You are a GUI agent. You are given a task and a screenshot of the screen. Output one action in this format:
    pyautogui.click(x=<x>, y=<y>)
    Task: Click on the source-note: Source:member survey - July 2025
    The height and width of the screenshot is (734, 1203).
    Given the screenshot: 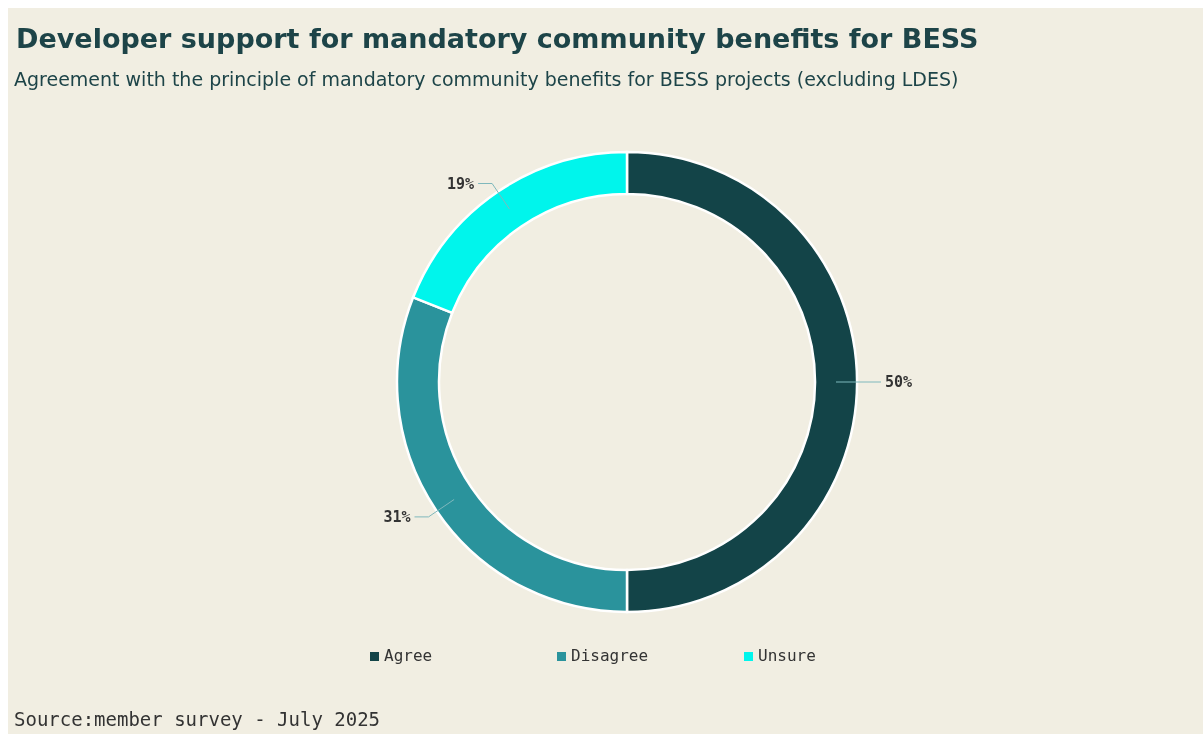 What is the action you would take?
    pyautogui.click(x=197, y=719)
    